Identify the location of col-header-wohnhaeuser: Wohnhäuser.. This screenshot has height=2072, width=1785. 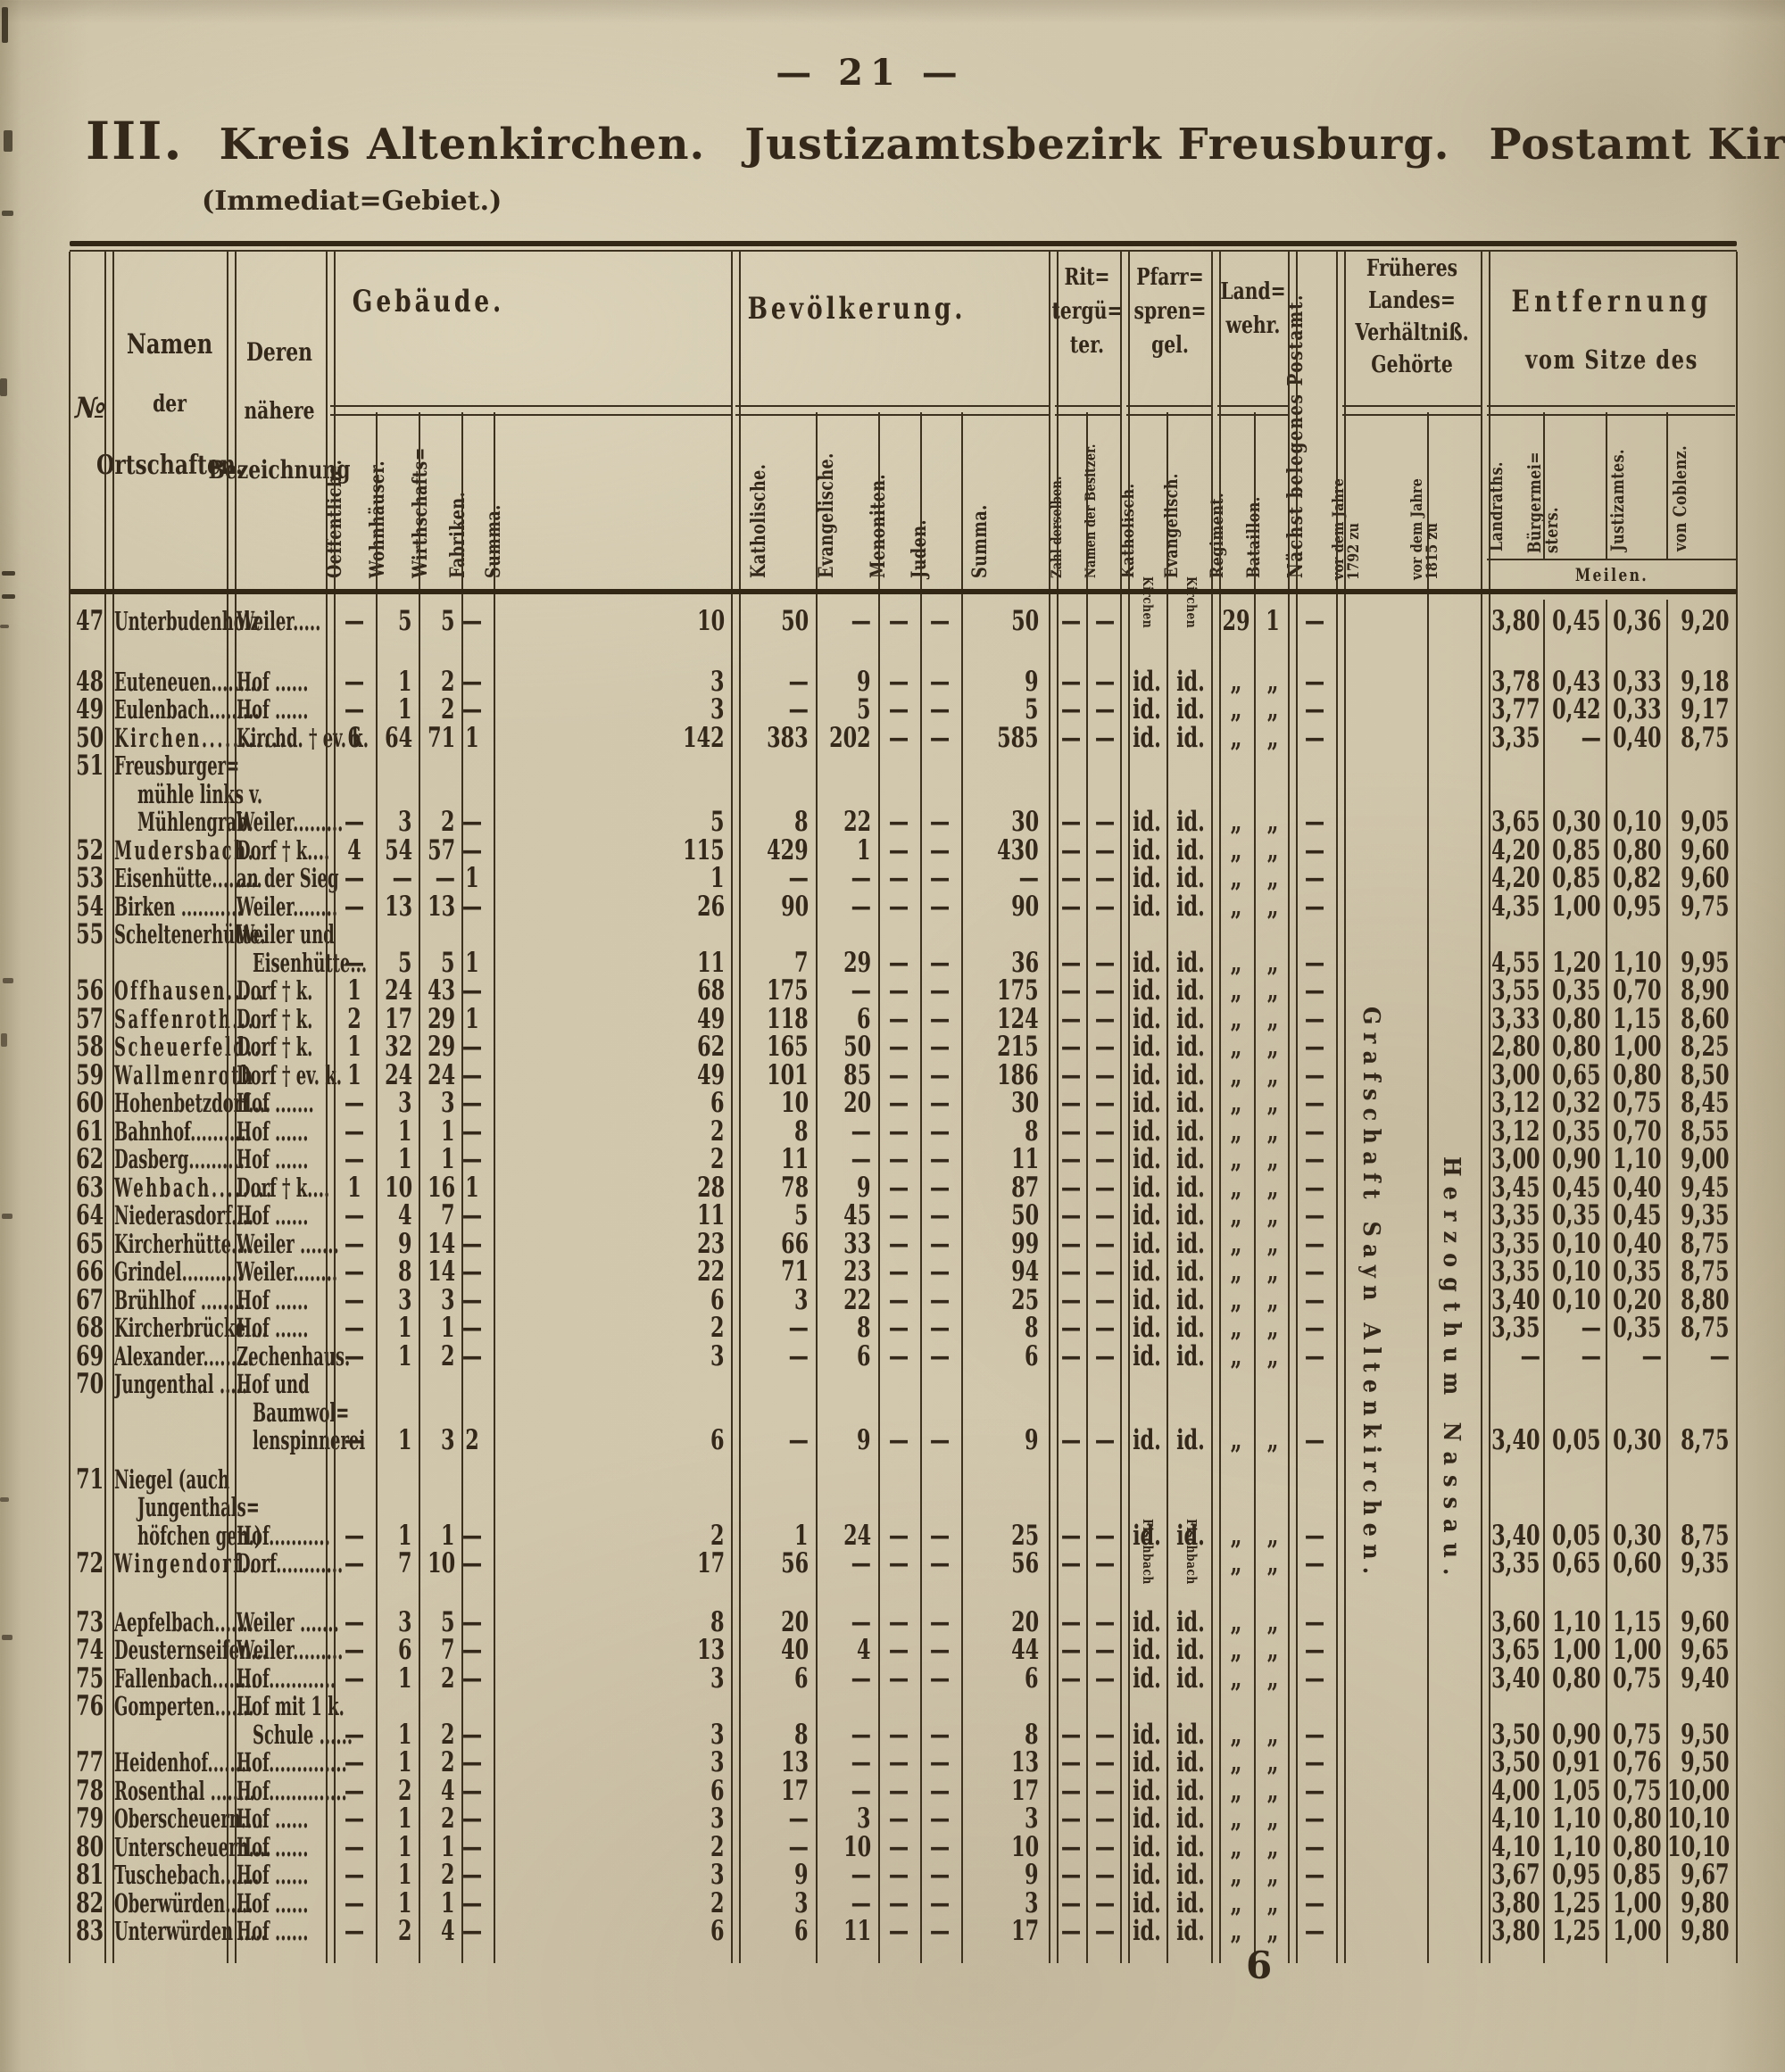
(377, 519).